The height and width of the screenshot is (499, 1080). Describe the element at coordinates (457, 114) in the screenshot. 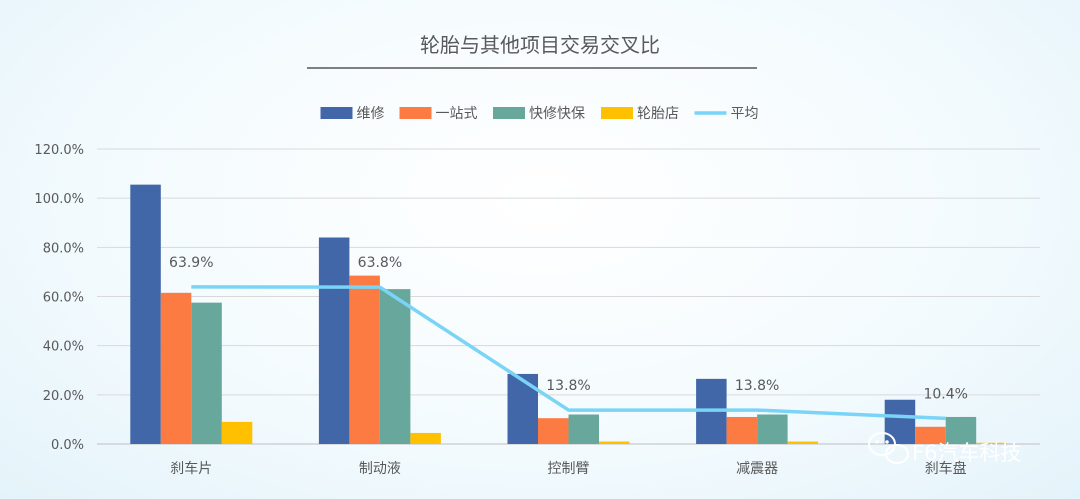

I see `legend-label: 一站式` at that location.